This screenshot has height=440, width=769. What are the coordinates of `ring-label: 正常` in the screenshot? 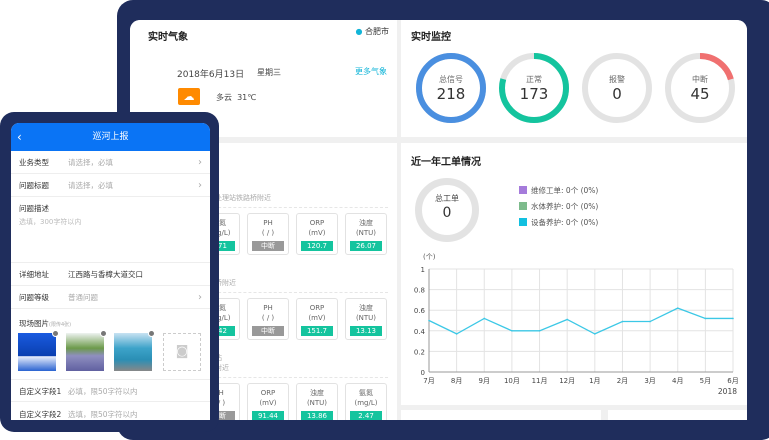 It's located at (534, 79).